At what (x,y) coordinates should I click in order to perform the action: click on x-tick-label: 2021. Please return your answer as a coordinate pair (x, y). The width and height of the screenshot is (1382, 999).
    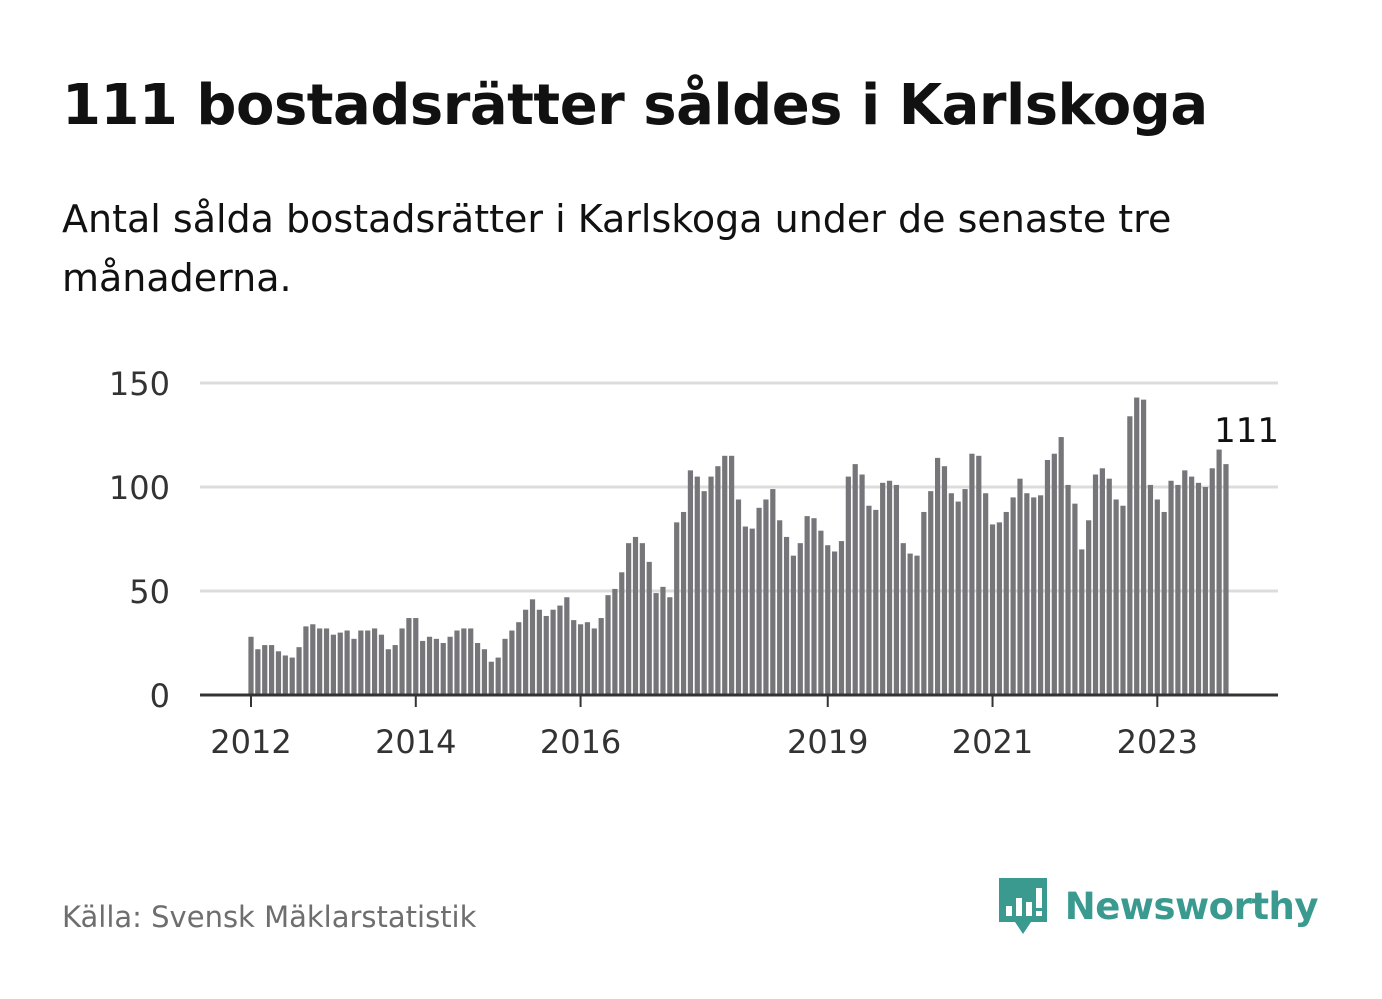
    Looking at the image, I should click on (992, 742).